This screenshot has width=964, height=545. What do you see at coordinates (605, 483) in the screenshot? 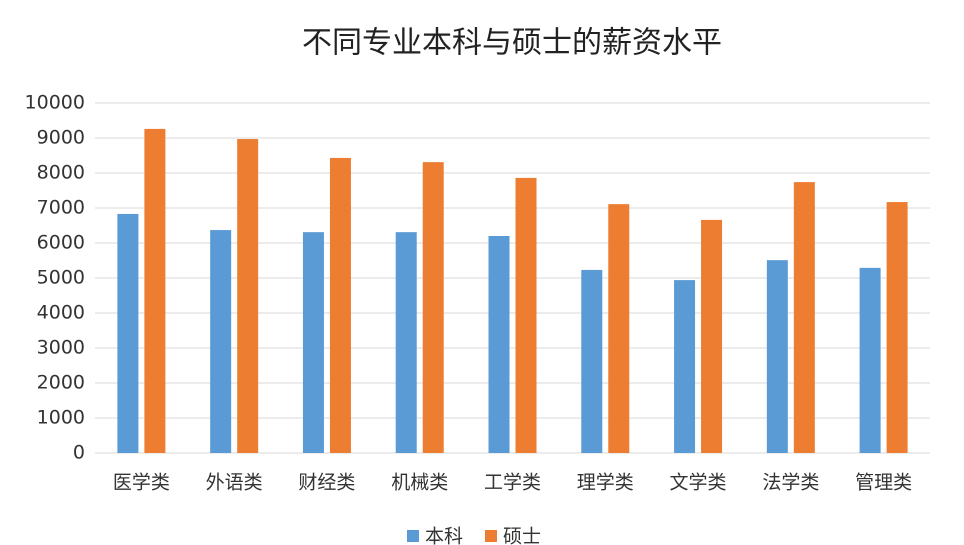
I see `x-tick-label: 理学类` at bounding box center [605, 483].